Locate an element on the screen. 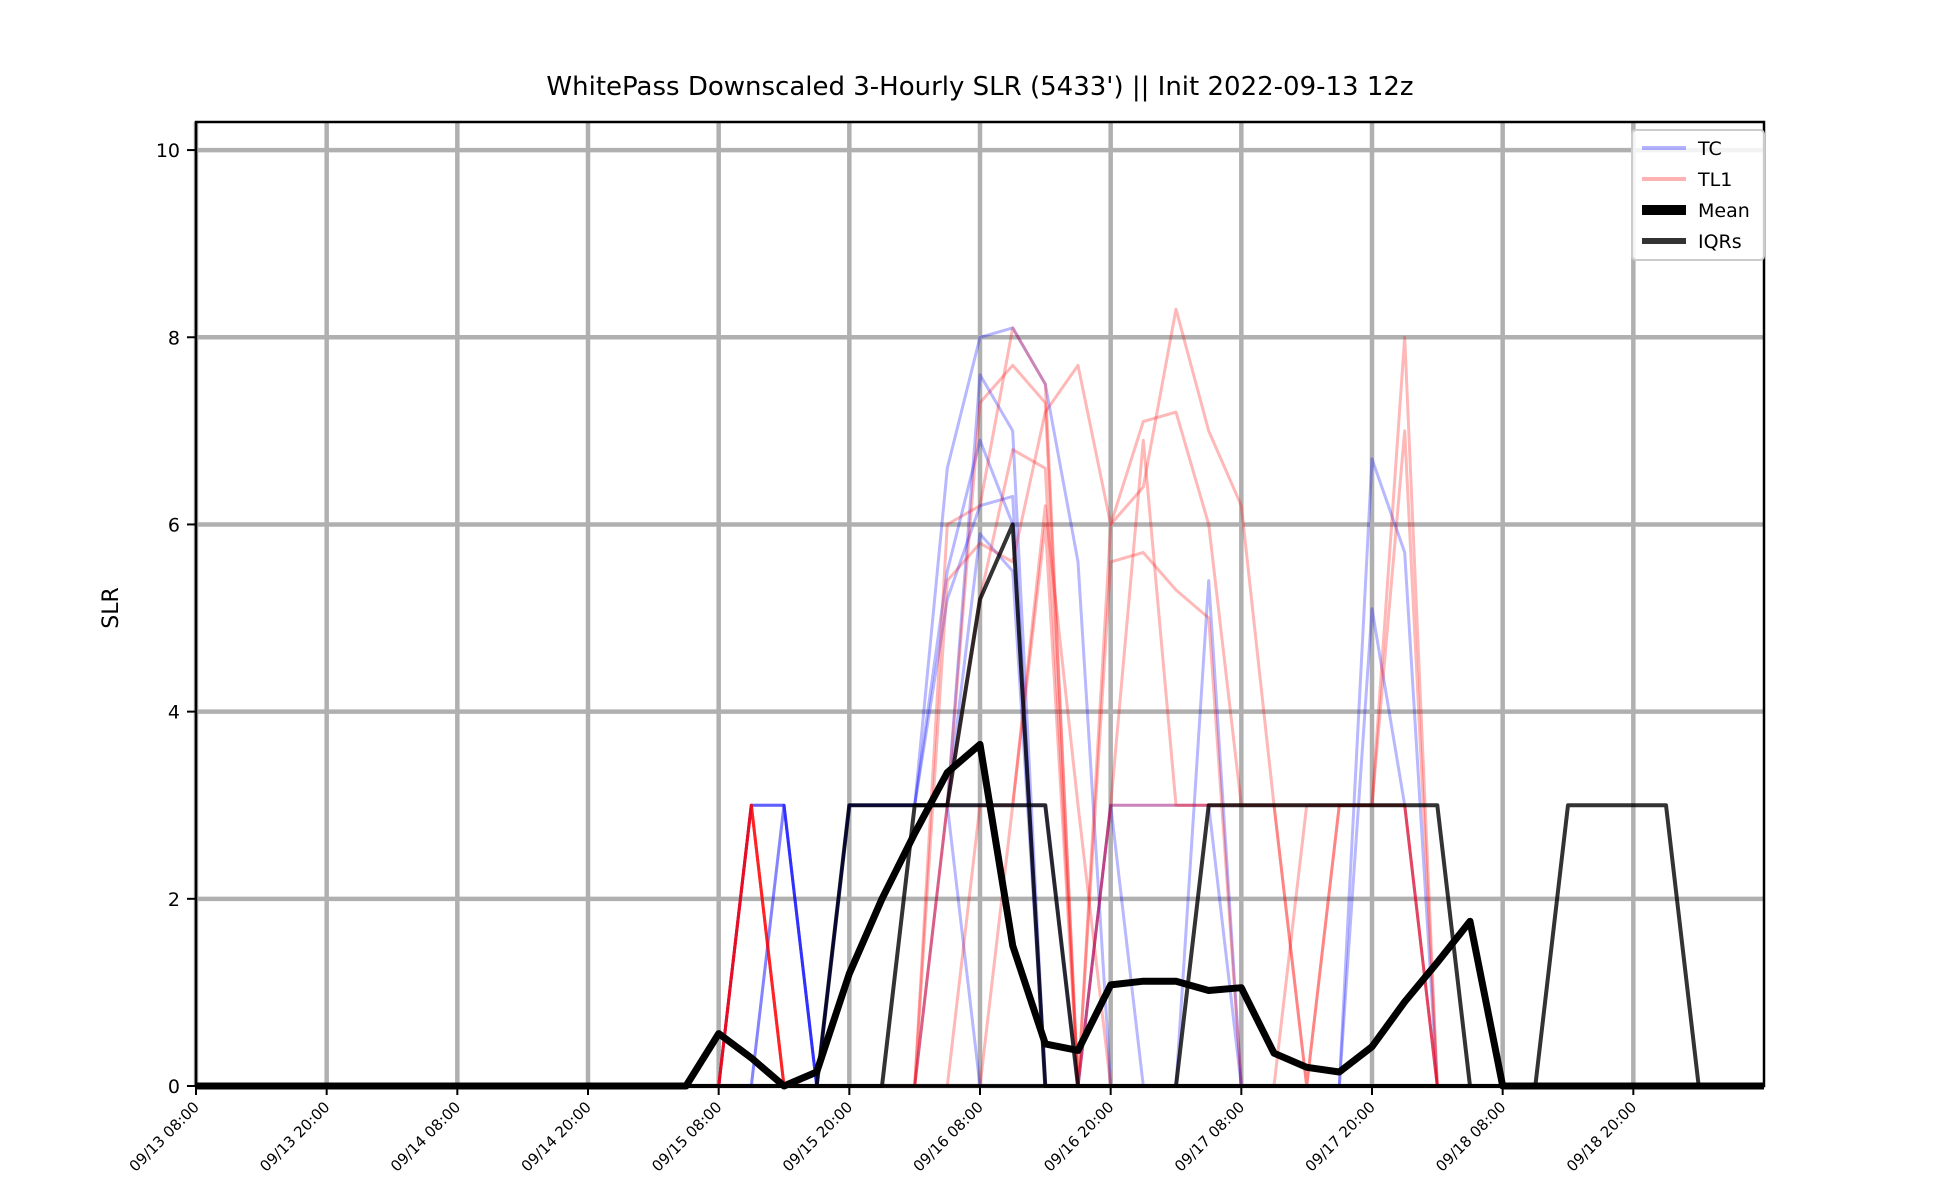 This screenshot has width=1950, height=1200. x-tick-label: 09/14 20:00 is located at coordinates (556, 1136).